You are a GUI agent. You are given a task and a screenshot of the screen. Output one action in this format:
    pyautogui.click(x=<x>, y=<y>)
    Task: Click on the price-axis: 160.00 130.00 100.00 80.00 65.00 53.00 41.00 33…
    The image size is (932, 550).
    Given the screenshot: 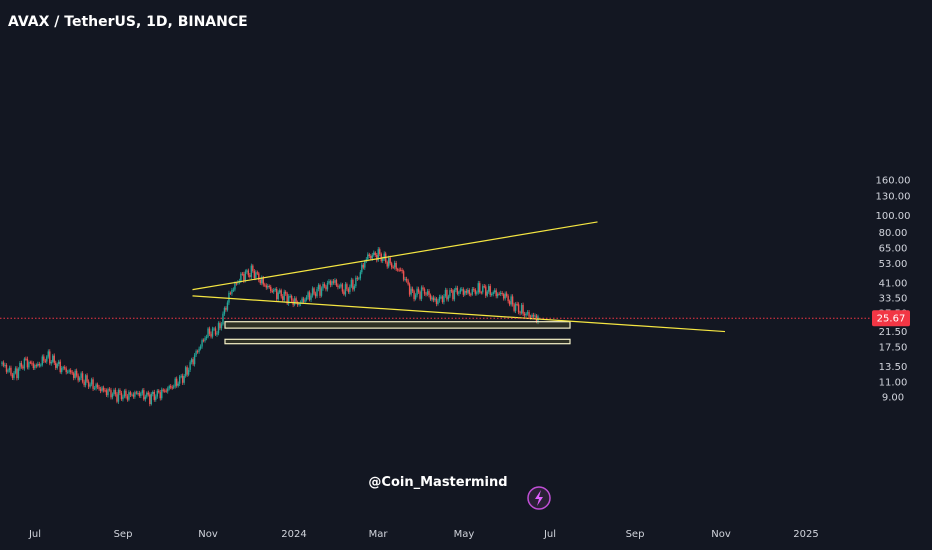 What is the action you would take?
    pyautogui.click(x=891, y=290)
    